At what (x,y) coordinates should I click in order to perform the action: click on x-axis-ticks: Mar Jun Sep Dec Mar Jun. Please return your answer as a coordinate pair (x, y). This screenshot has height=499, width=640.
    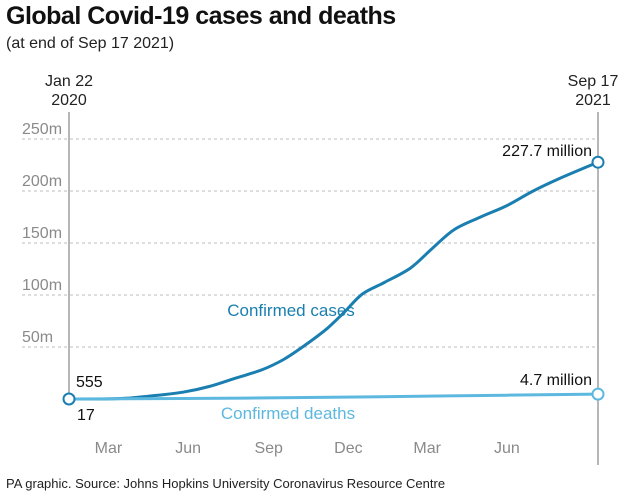
    Looking at the image, I should click on (307, 448).